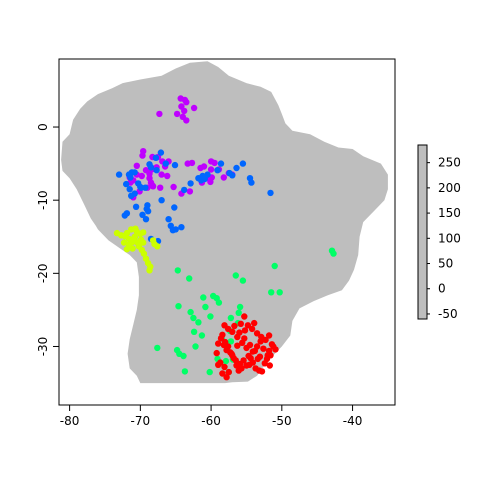  I want to click on x-tick-label: -80, so click(70, 421).